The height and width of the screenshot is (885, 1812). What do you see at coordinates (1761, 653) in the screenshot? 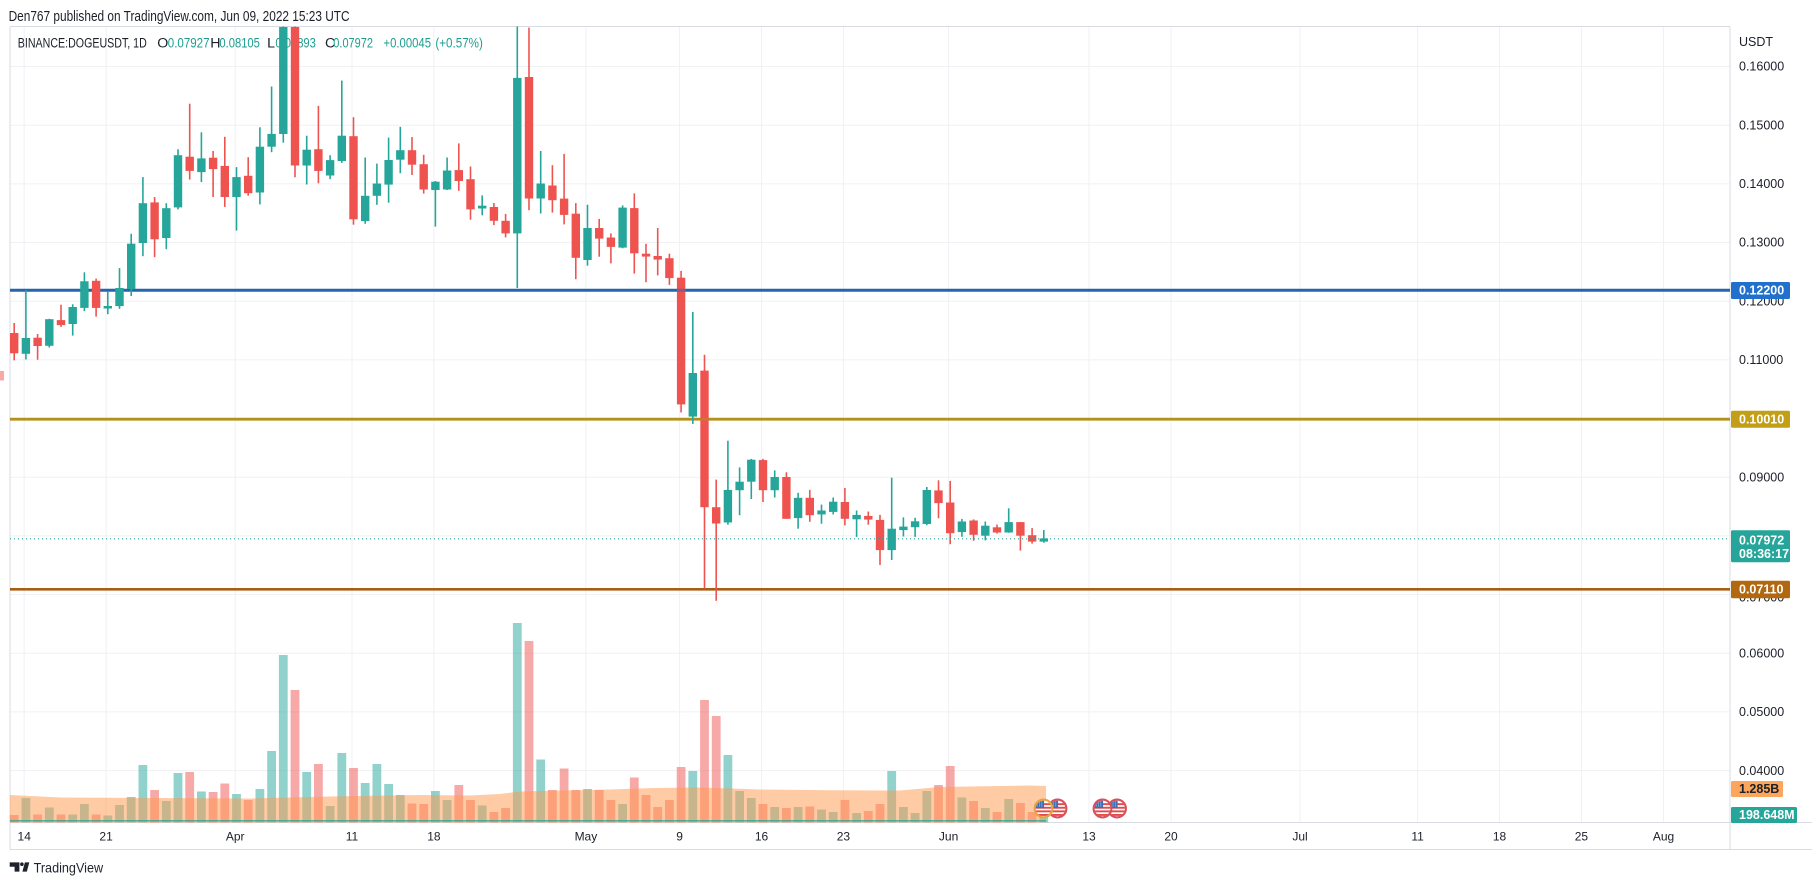
I see `svg-text: 0.06000` at bounding box center [1761, 653].